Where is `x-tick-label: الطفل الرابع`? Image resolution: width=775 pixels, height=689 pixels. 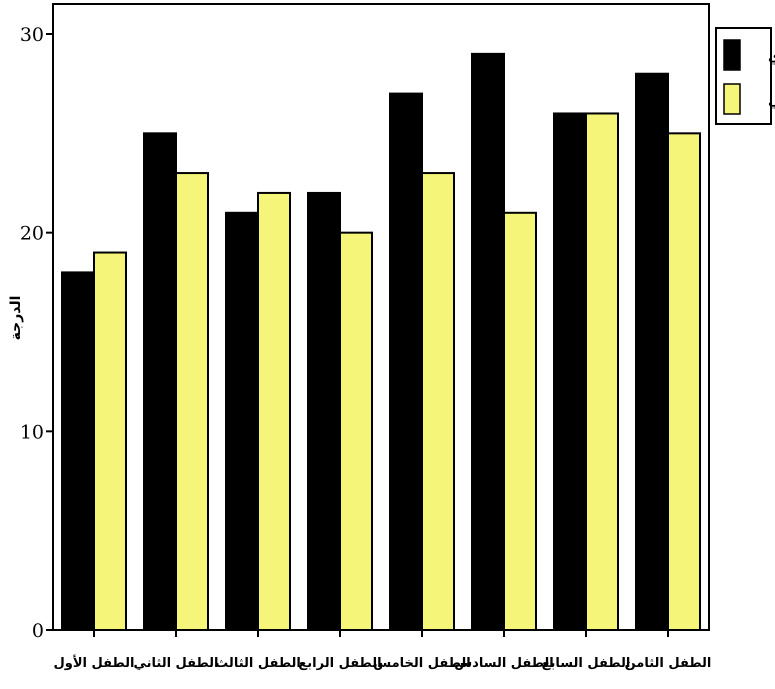
x-tick-label: الطفل الرابع is located at coordinates (339, 663).